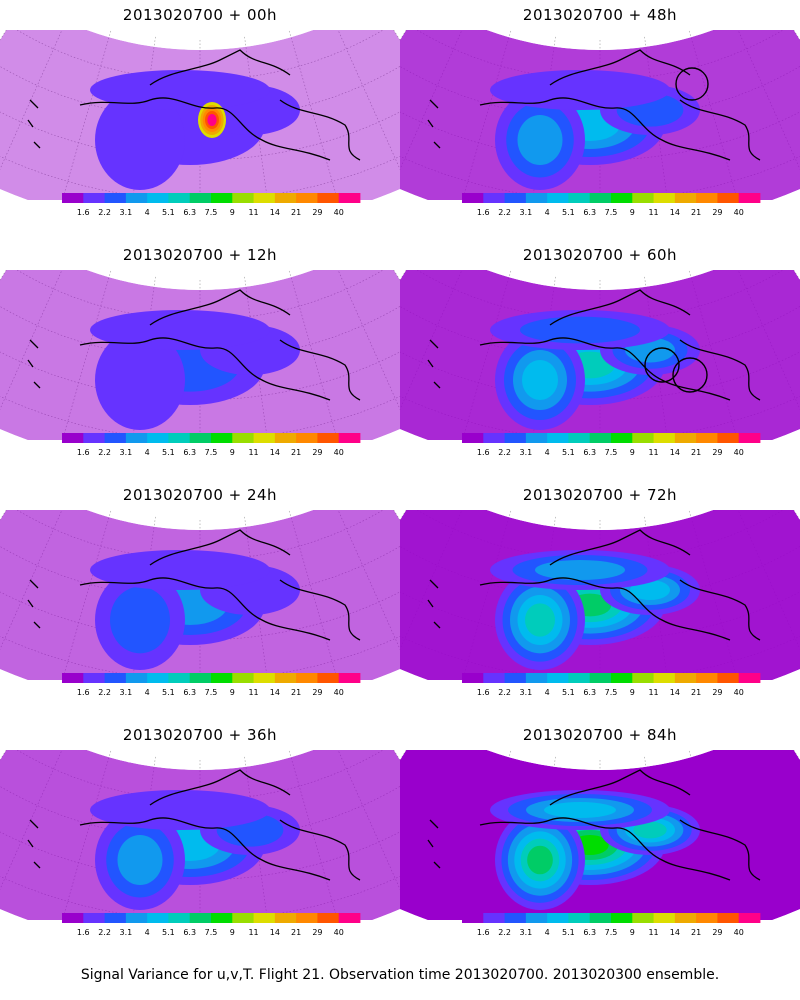 The height and width of the screenshot is (1000, 800). What do you see at coordinates (589, 212) in the screenshot?
I see `colorbar-tick-label: 6.3` at bounding box center [589, 212].